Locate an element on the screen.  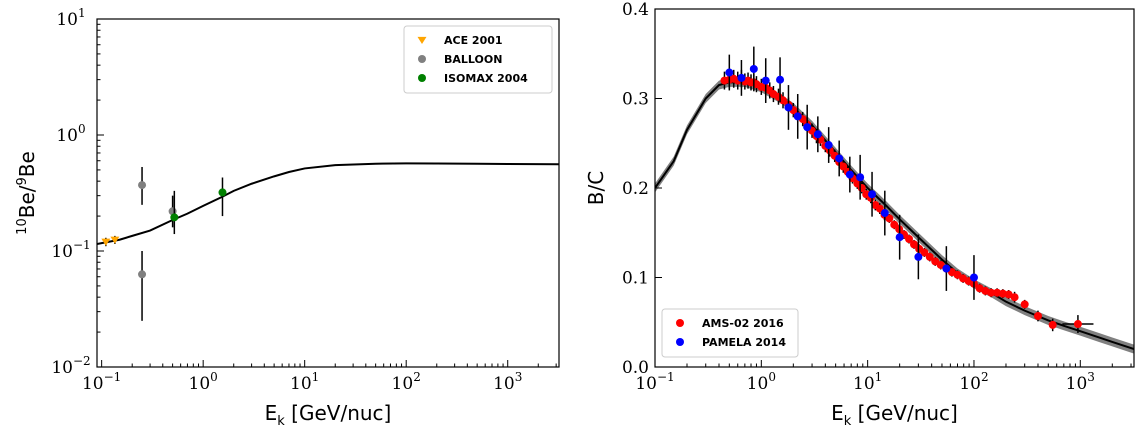
legend-label: ISOMAX 2004 is located at coordinates (486, 78).